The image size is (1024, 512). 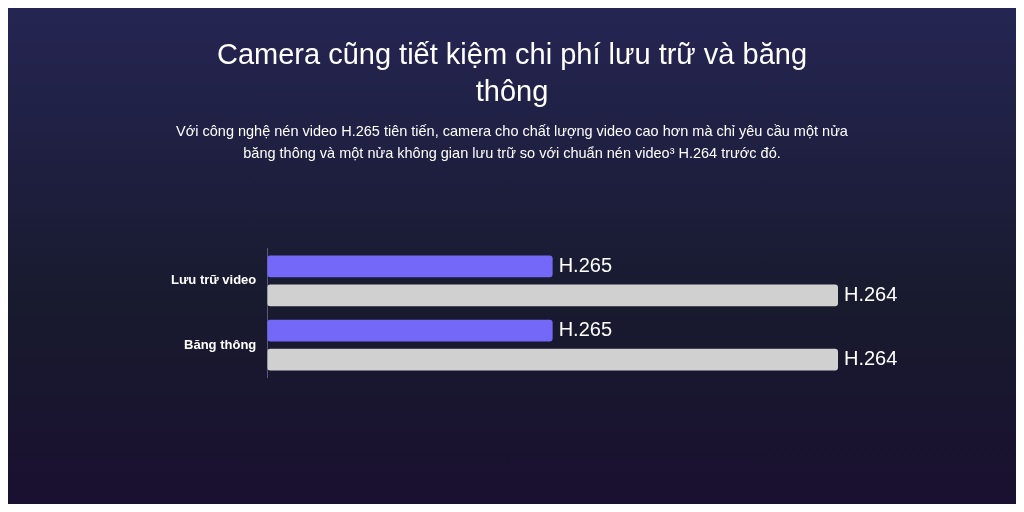 I want to click on chart-subtitle: Với công nghệ nén video H.265 tiên tiến, camera cho chất lượng video cao hơn mà chỉ yêu cầu một nửa băng thông và một nửa không gian lưu trữ so với chuẩn nén video³ H.264 trước đó., so click(x=512, y=142).